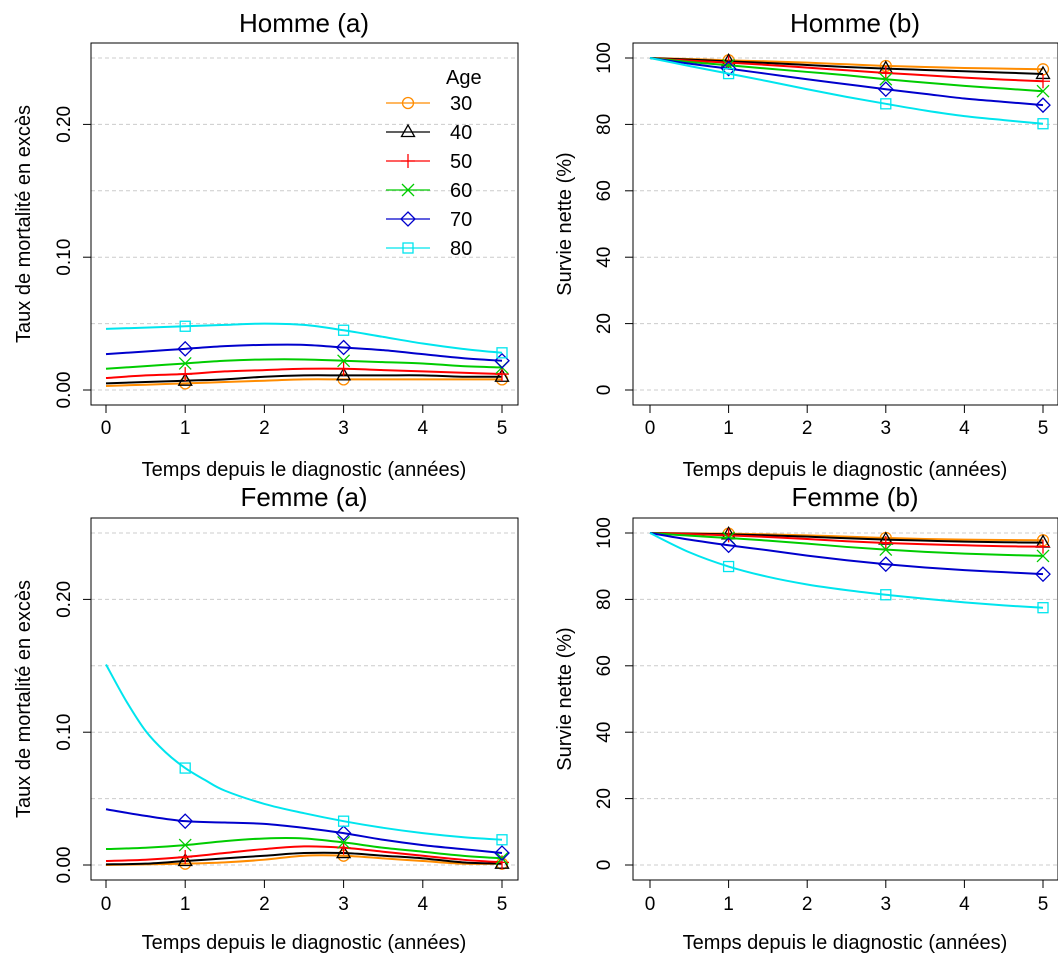  Describe the element at coordinates (429, 191) in the screenshot. I see `legend-entry-60: 60` at that location.